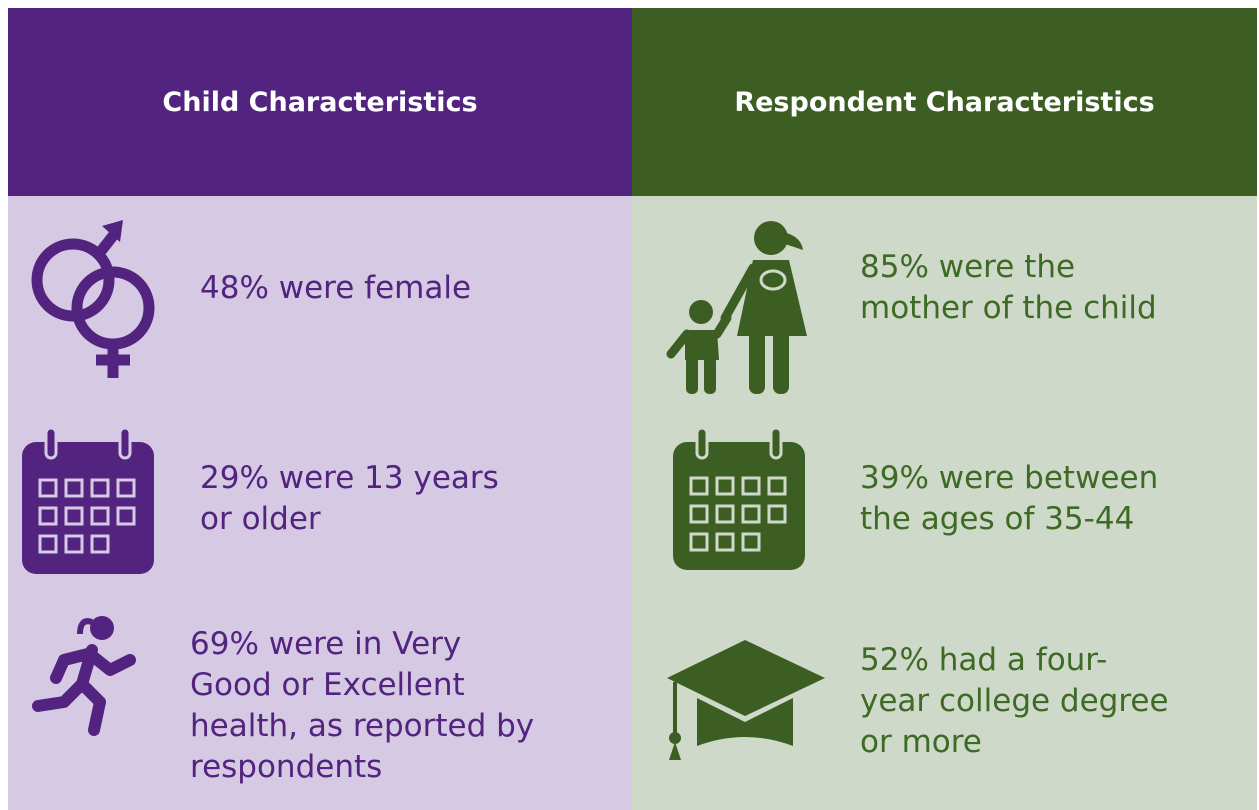 This screenshot has height=810, width=1259. What do you see at coordinates (984, 660) in the screenshot?
I see `text-line: 52% had a four-` at bounding box center [984, 660].